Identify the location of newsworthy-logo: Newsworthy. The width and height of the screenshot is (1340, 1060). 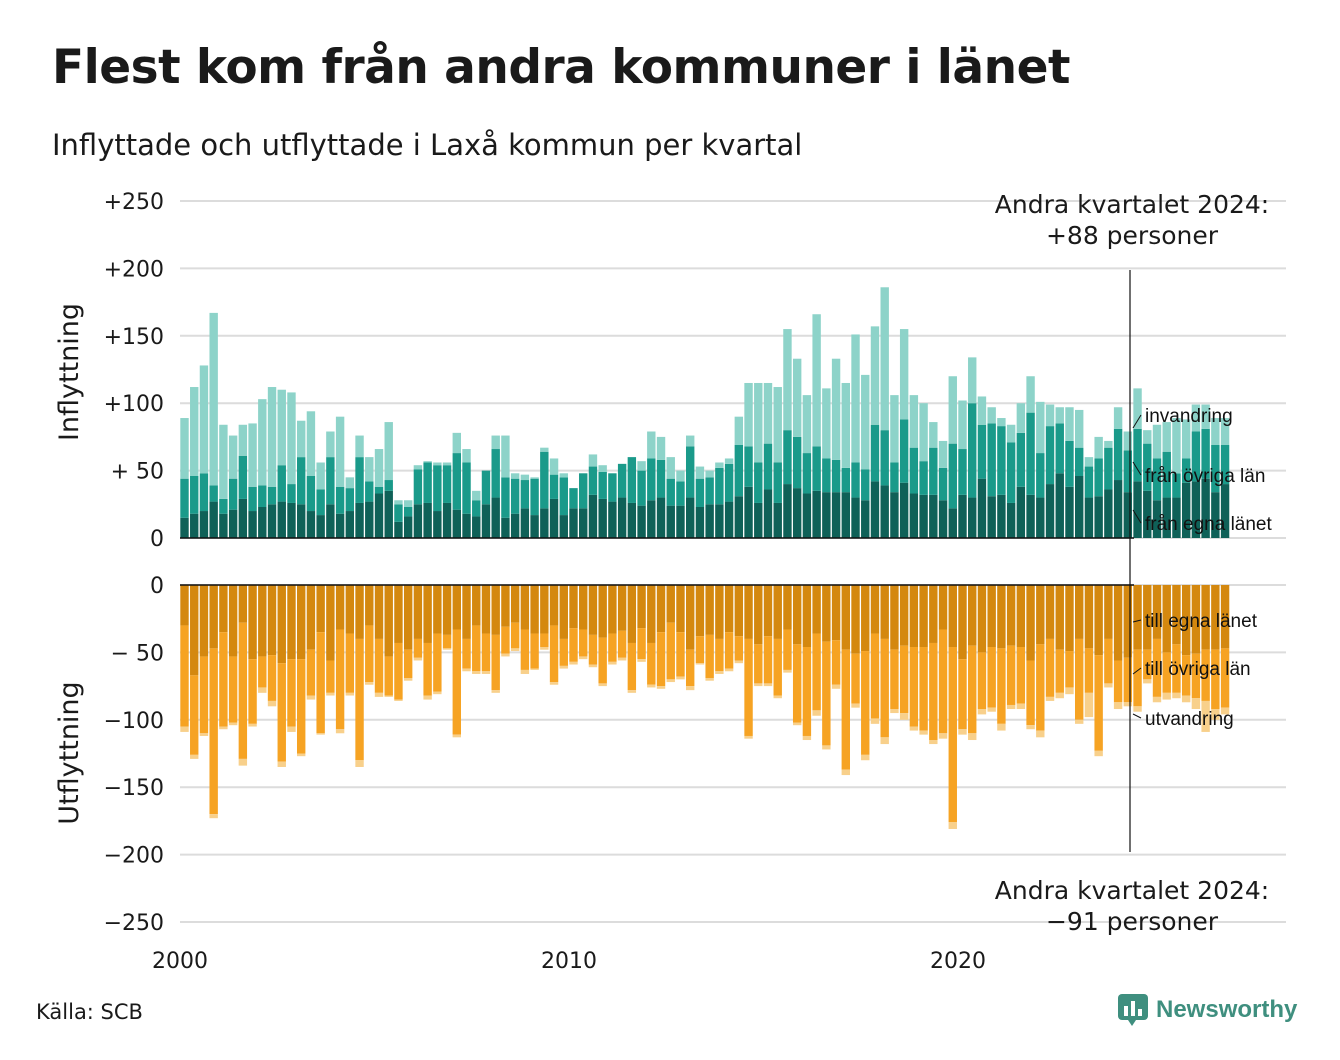
(1207, 1010).